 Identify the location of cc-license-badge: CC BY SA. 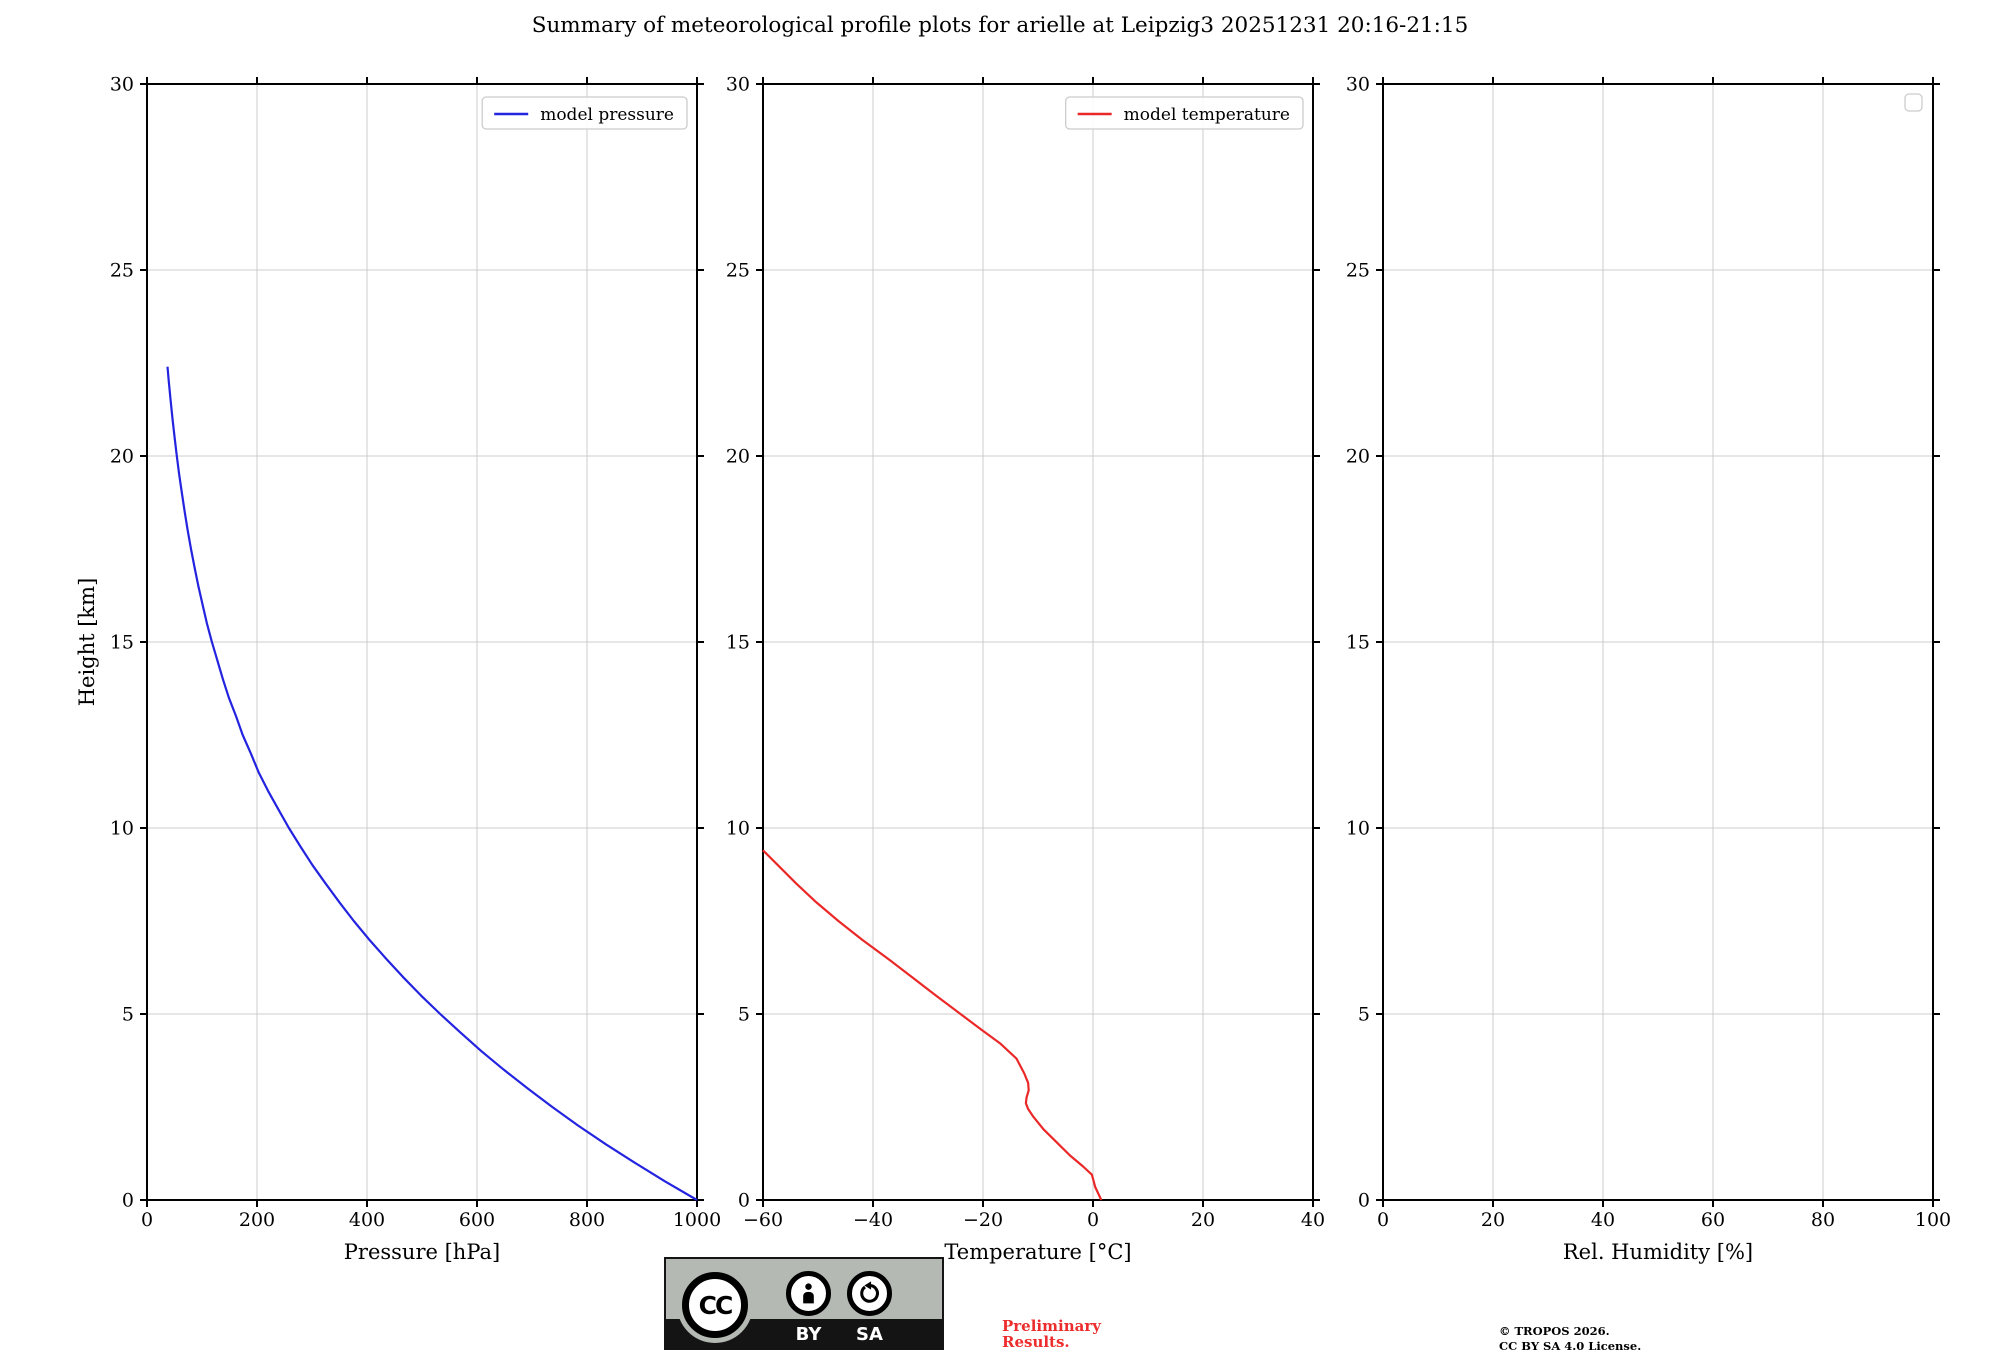
(804, 1303).